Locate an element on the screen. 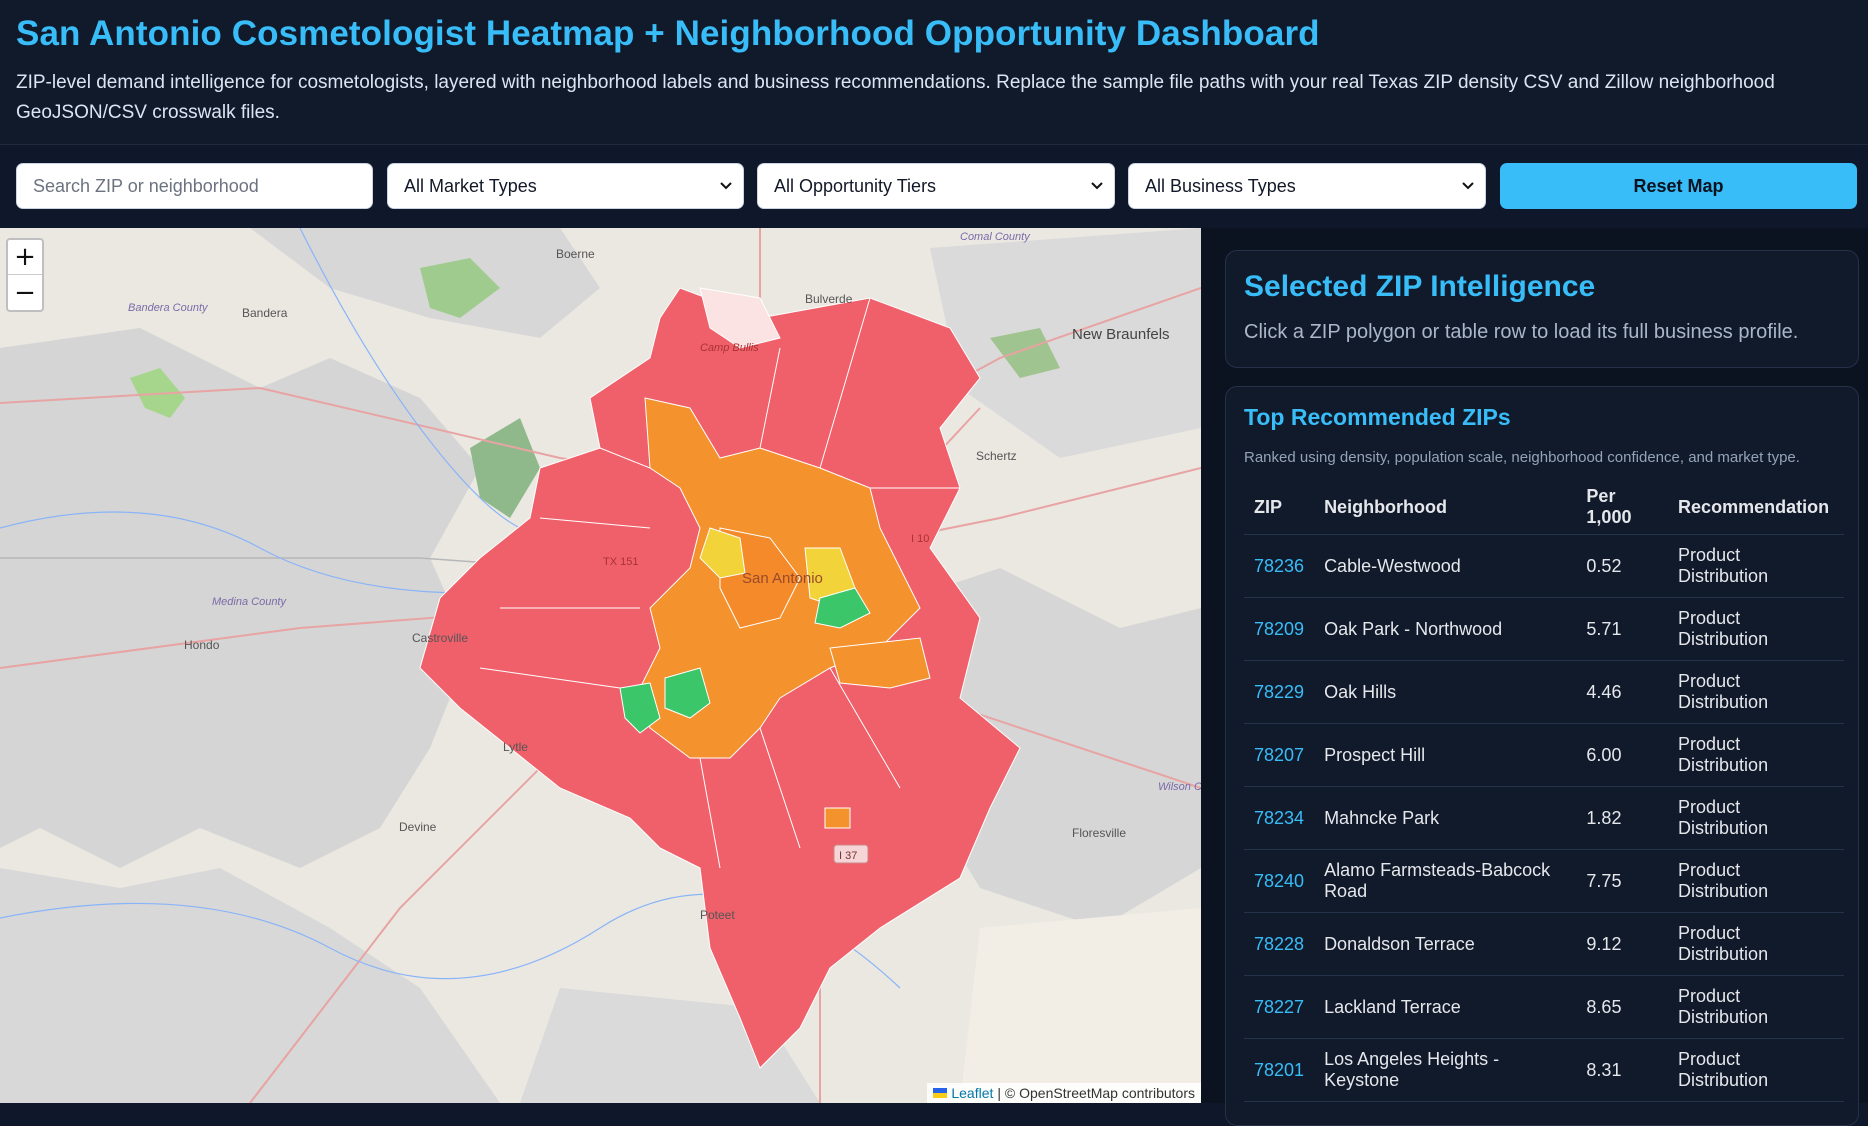 This screenshot has height=1126, width=1868. zip-cell: 78236 is located at coordinates (1279, 566).